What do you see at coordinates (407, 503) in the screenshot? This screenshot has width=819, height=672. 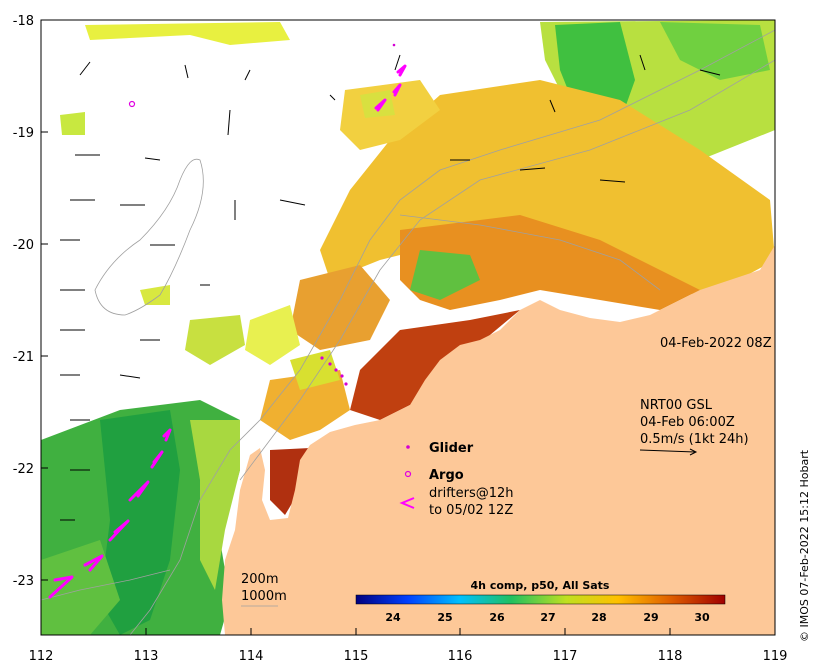 I see `drifter-legend-icon` at bounding box center [407, 503].